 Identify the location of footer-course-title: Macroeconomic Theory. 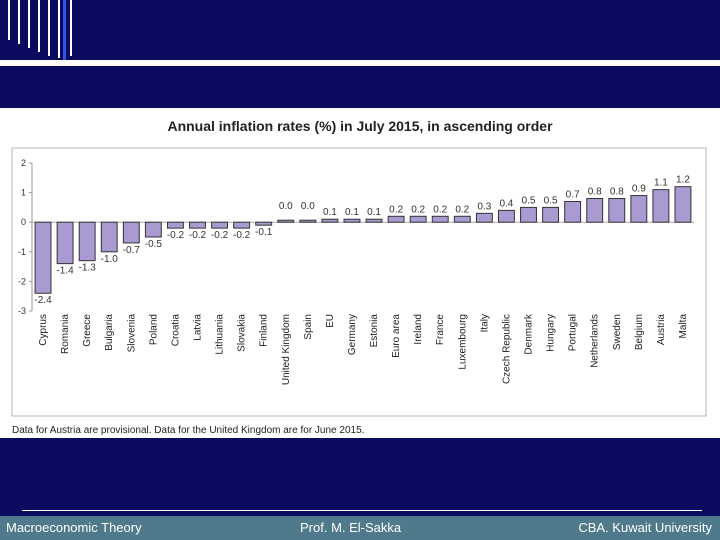
(74, 527).